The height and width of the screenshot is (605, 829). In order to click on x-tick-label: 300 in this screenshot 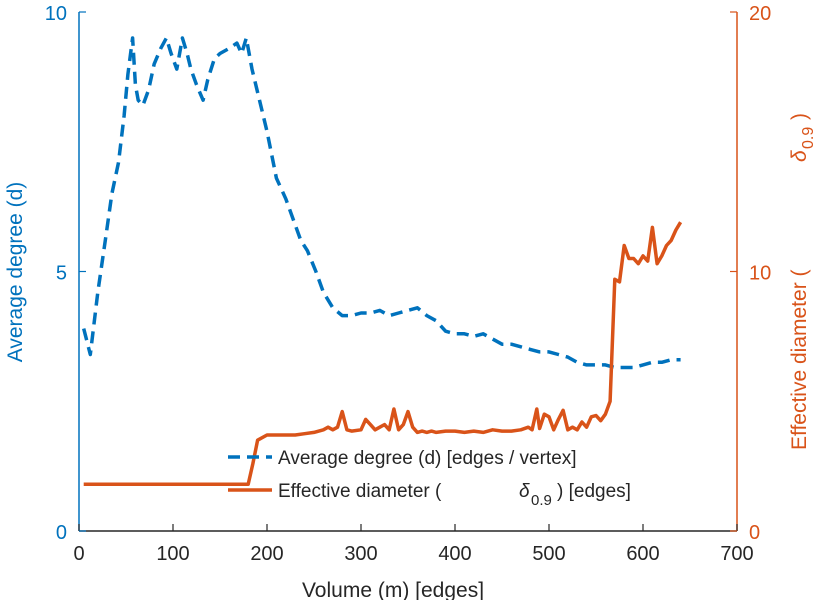, I will do `click(360, 554)`.